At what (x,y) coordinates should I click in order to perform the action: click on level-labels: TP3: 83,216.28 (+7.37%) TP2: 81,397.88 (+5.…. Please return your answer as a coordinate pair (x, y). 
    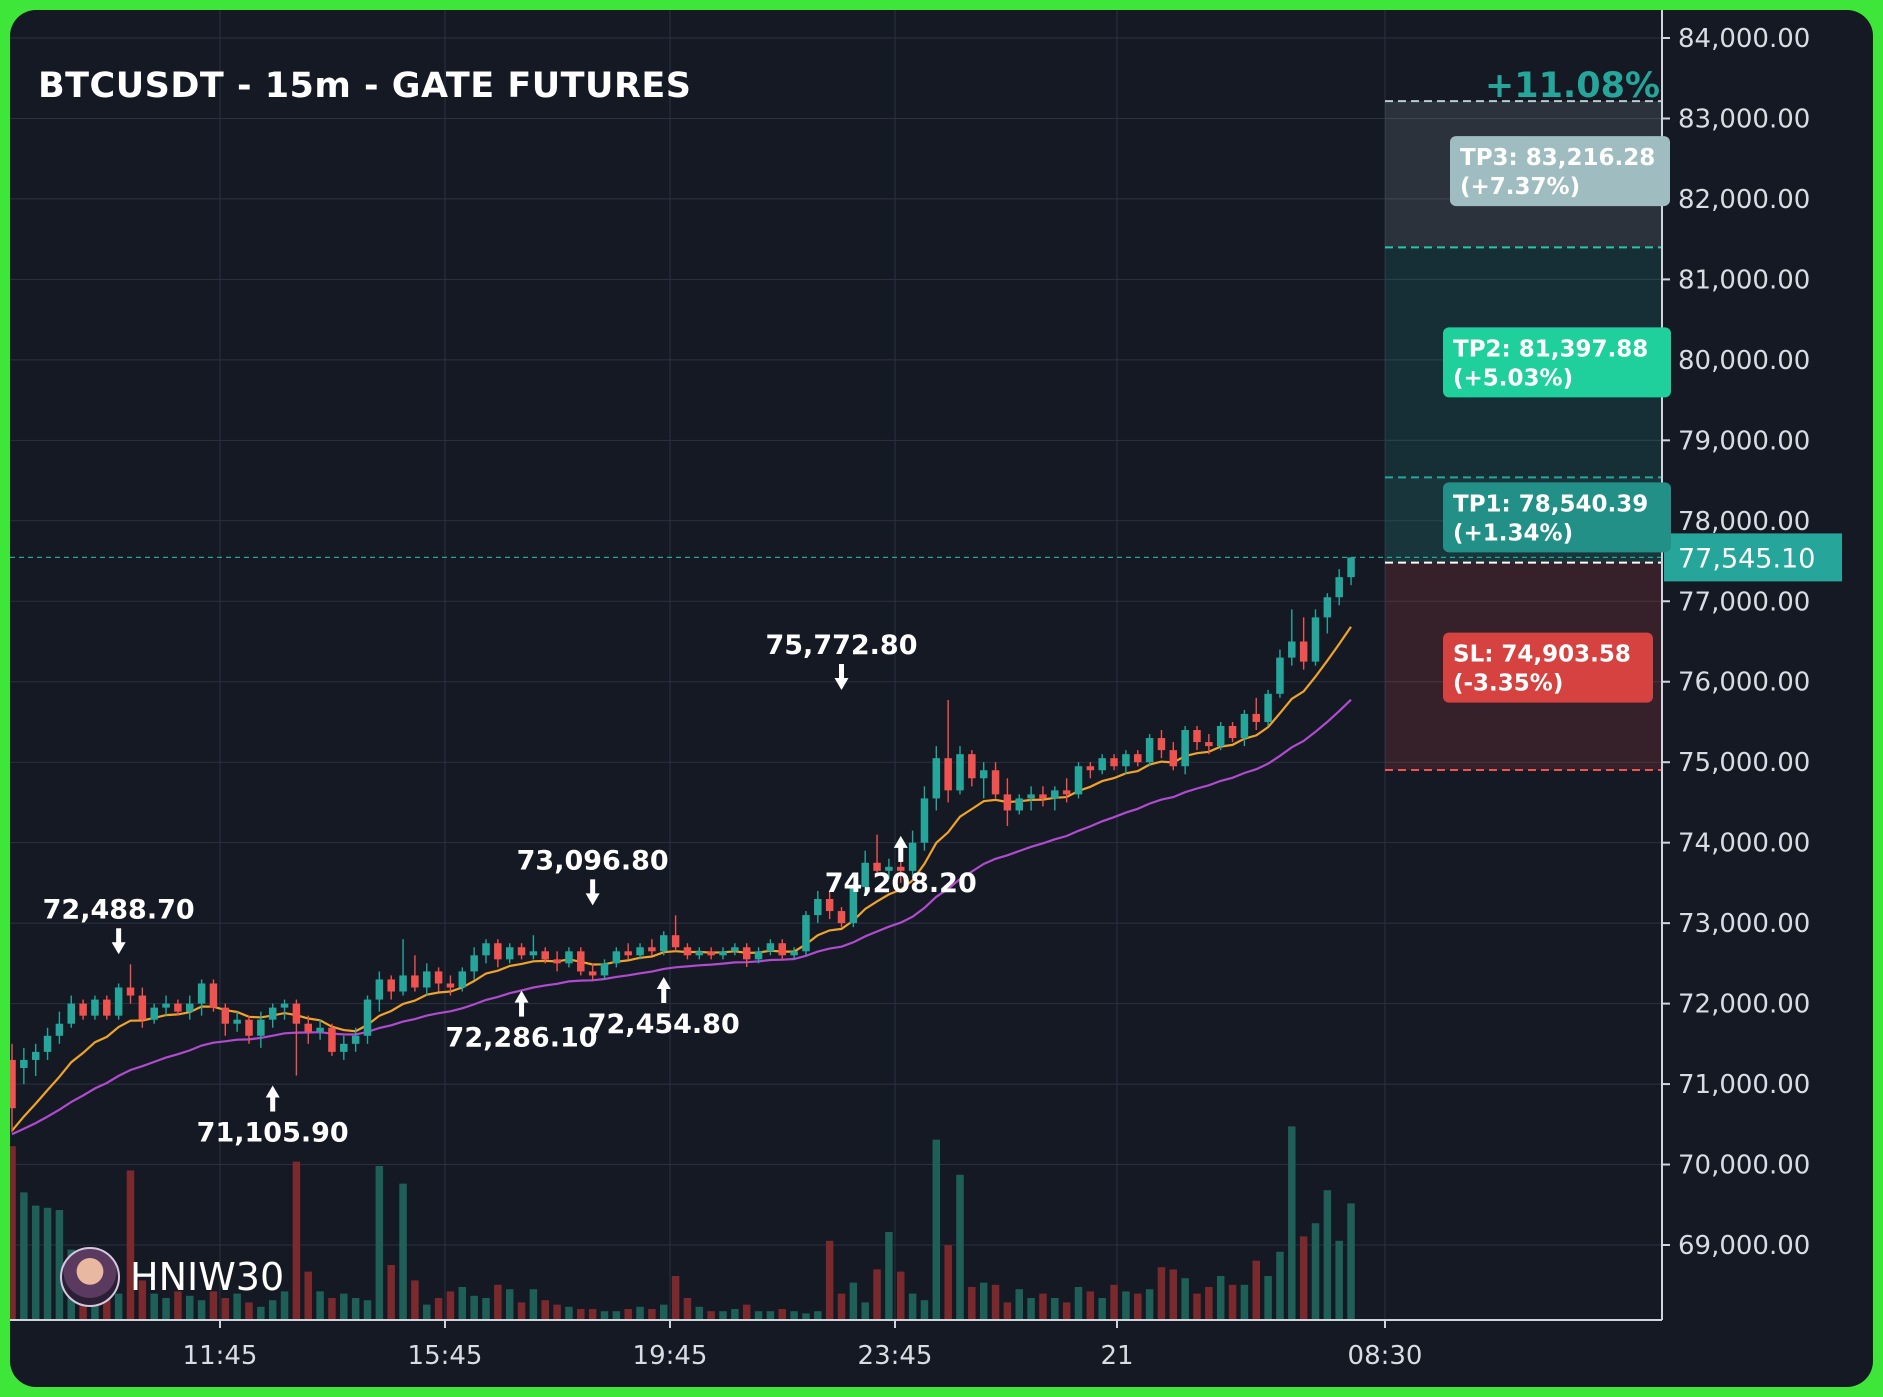
    Looking at the image, I should click on (1557, 419).